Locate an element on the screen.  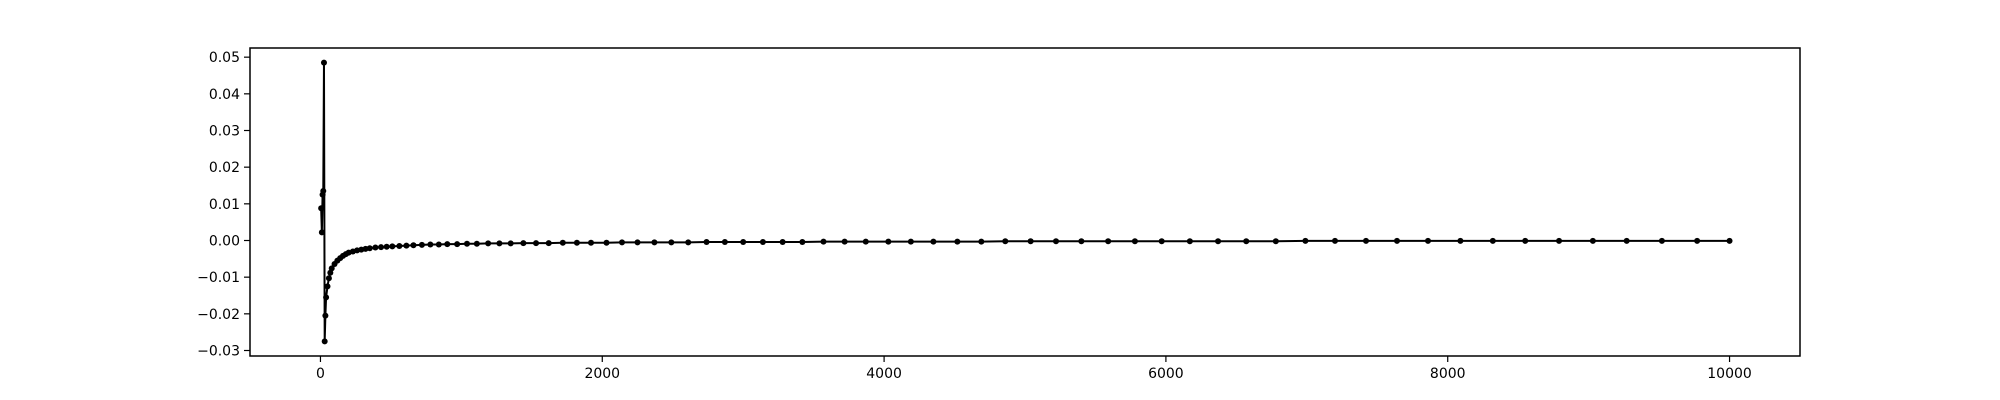
y-tick-label: 0.01 is located at coordinates (224, 205).